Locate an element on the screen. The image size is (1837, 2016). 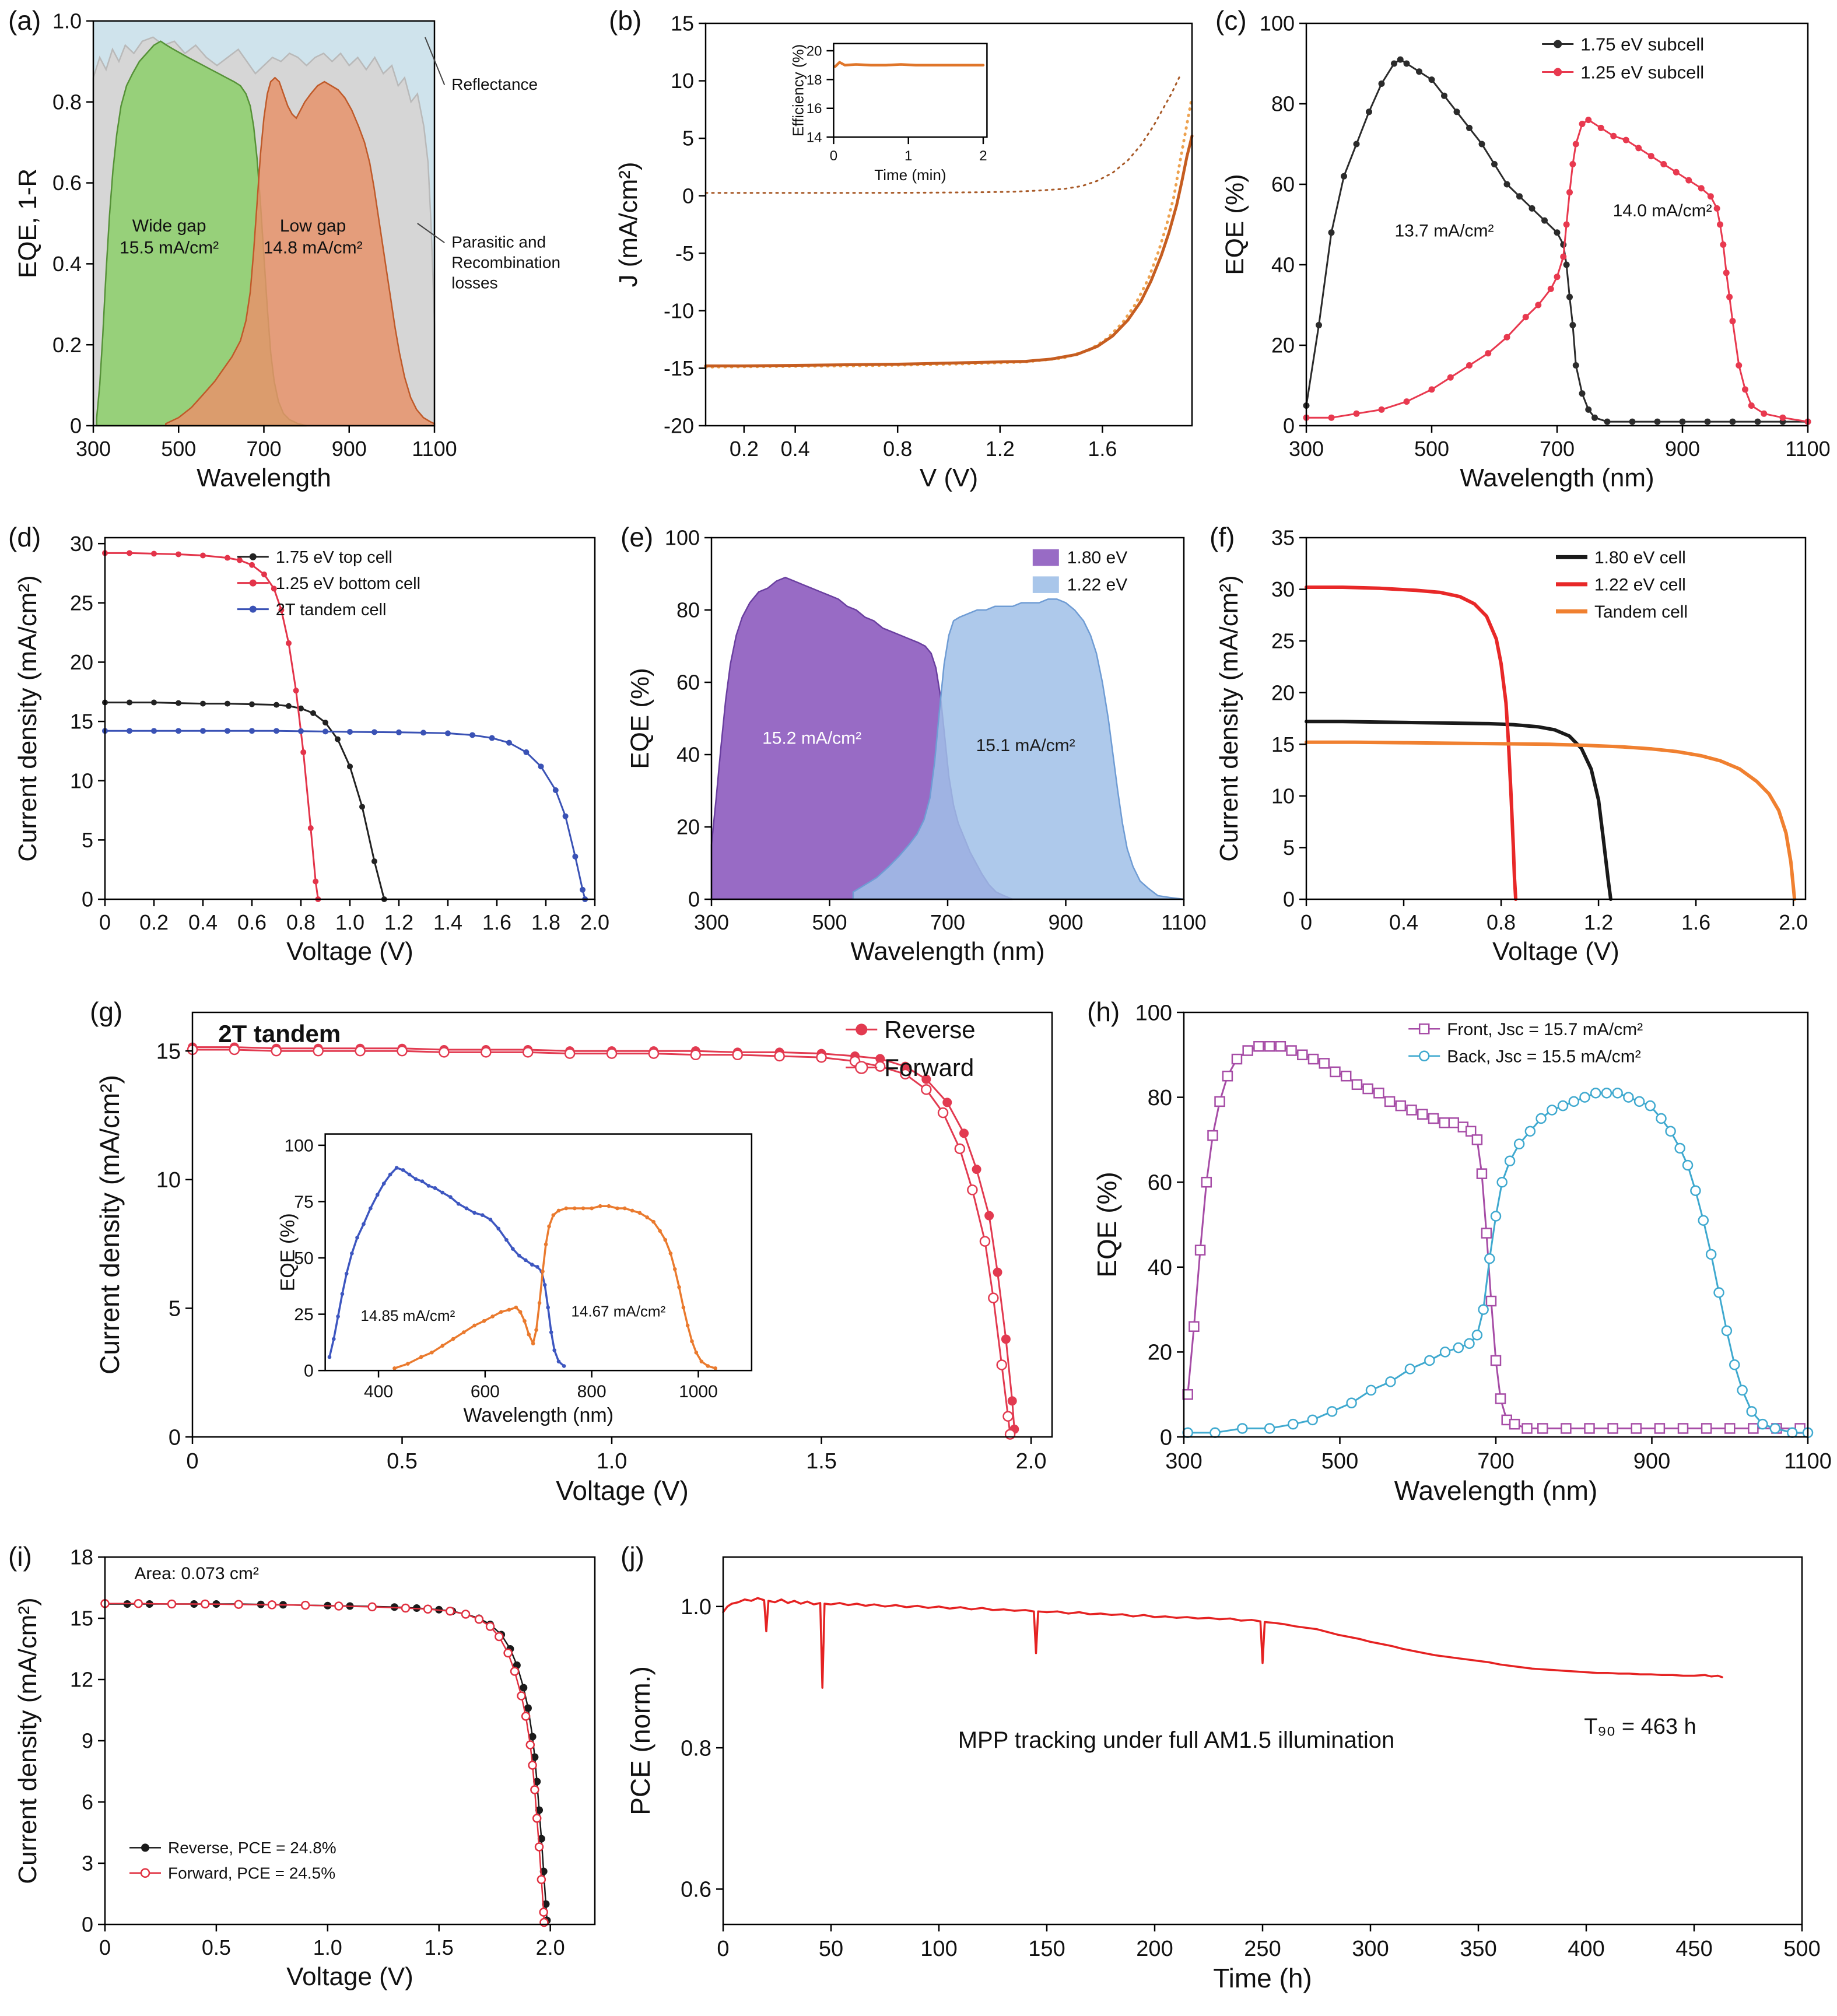
svg-text: 350 is located at coordinates (1478, 1949).